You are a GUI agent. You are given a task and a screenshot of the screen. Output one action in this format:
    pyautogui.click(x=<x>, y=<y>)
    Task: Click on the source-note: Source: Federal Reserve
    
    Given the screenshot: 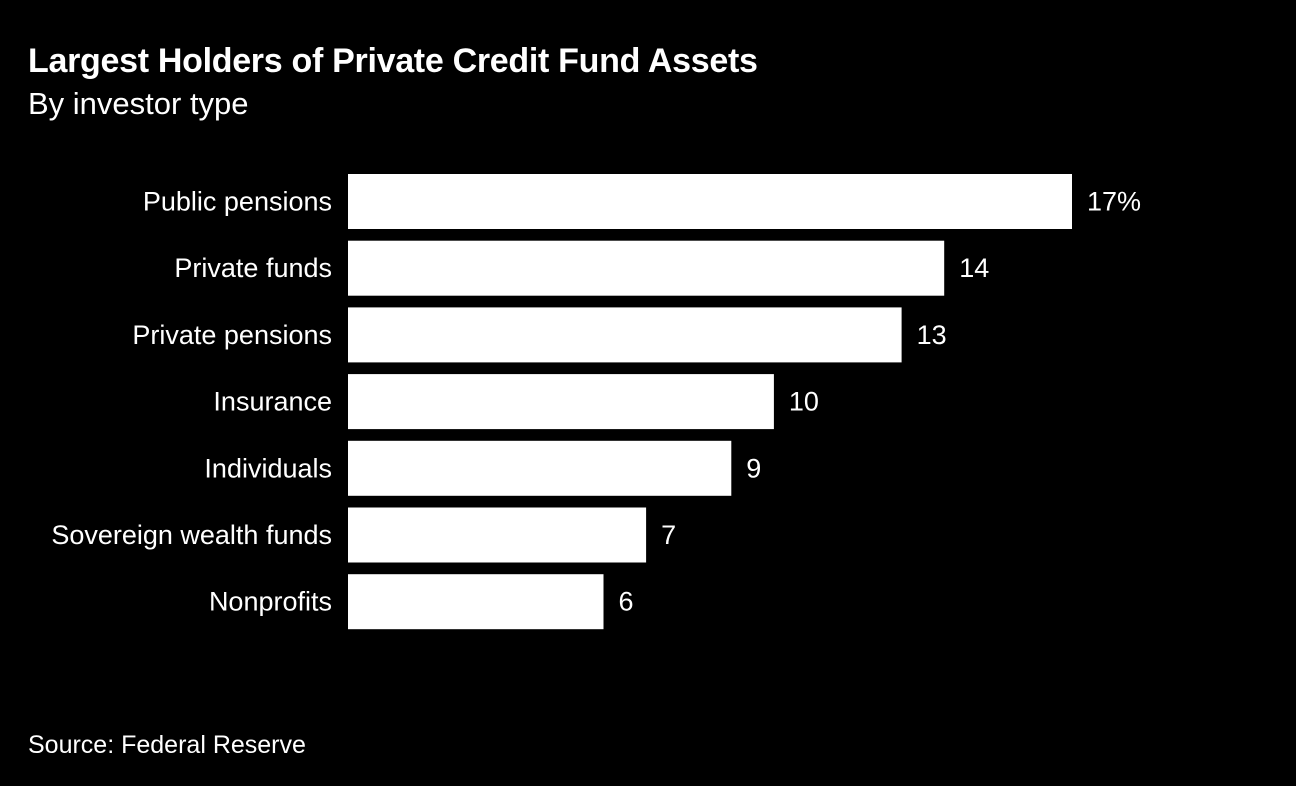 What is the action you would take?
    pyautogui.click(x=167, y=745)
    